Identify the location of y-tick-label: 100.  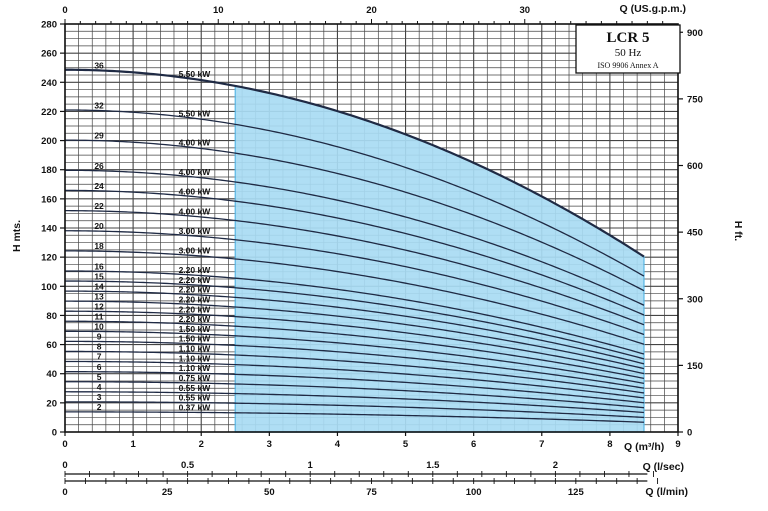
(49, 287).